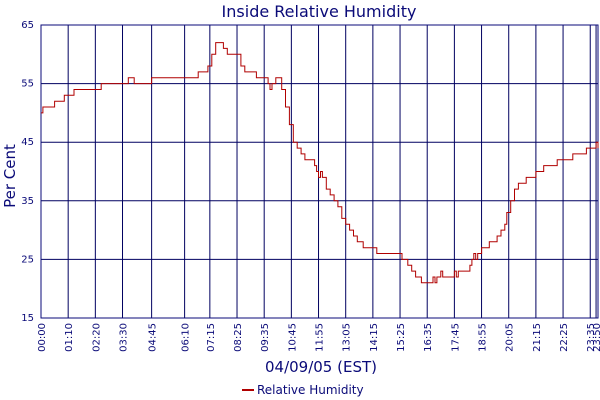 Image resolution: width=600 pixels, height=400 pixels. Describe the element at coordinates (455, 337) in the screenshot. I see `x-tick-label: 17:45` at that location.